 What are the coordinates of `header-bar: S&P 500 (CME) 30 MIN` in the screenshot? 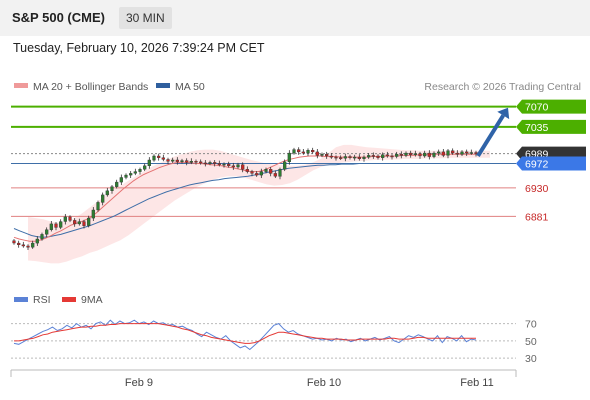 It's located at (295, 18).